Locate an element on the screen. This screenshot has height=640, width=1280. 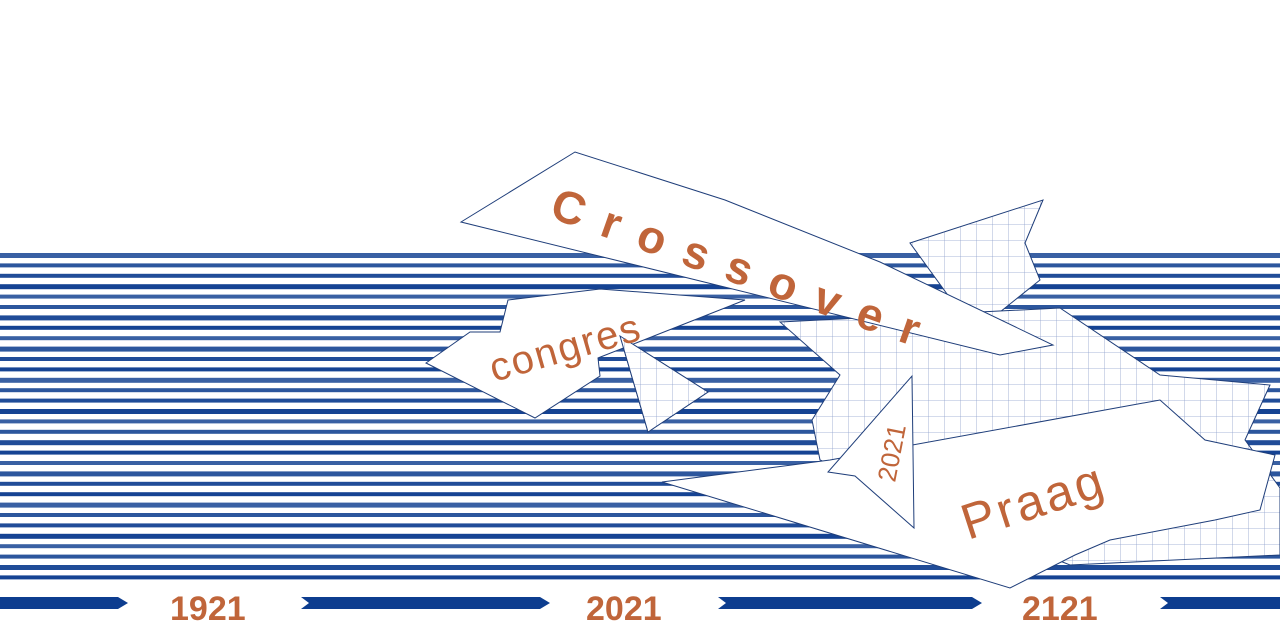
paper-piece-crossover is located at coordinates (757, 253).